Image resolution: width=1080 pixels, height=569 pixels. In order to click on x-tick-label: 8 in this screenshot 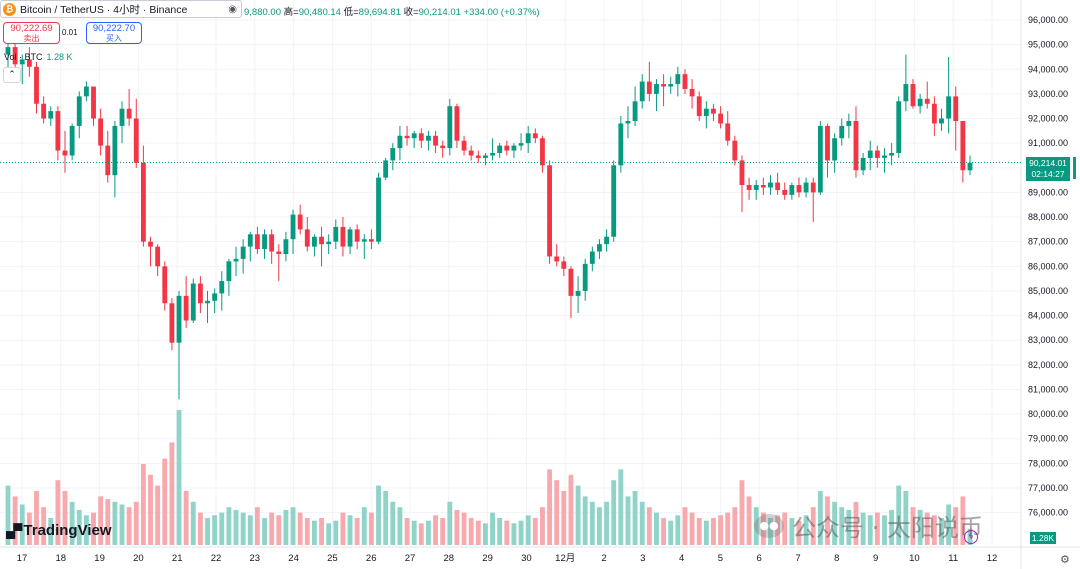, I will do `click(836, 558)`.